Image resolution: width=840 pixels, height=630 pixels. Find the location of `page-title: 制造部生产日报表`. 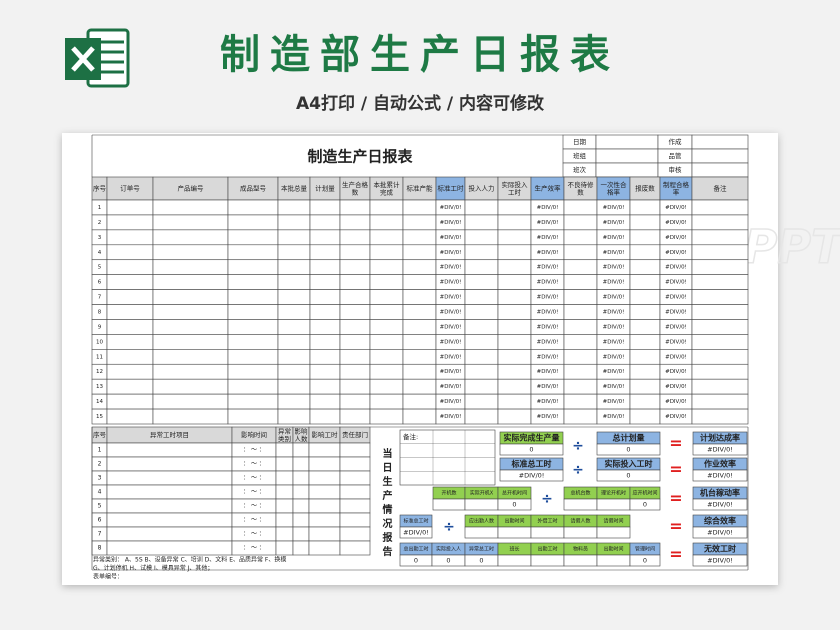

page-title: 制造部生产日报表 is located at coordinates (420, 55).